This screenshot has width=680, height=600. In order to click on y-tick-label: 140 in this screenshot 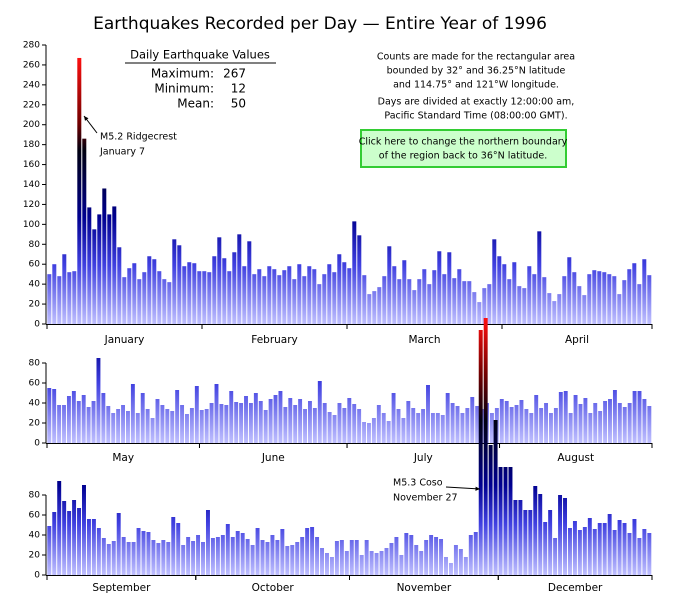, I will do `click(31, 185)`.